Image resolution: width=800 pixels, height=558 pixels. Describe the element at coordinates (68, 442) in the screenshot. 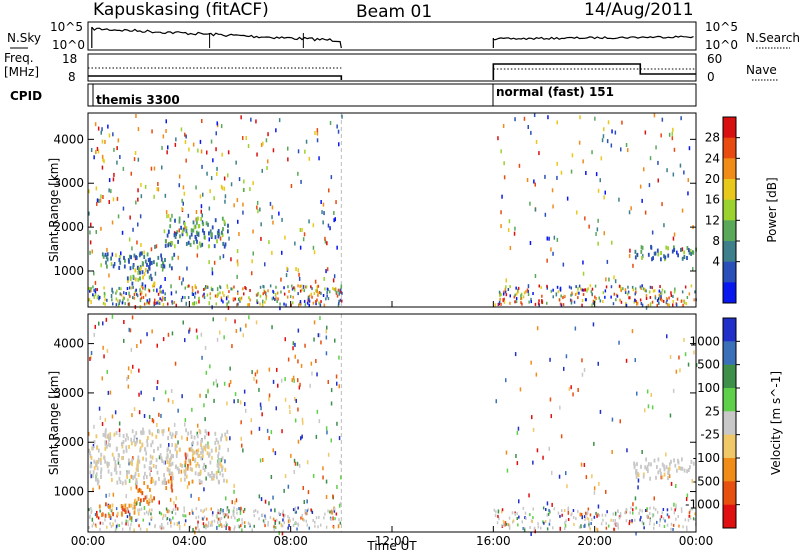

I see `y-tick-label: 2000` at that location.